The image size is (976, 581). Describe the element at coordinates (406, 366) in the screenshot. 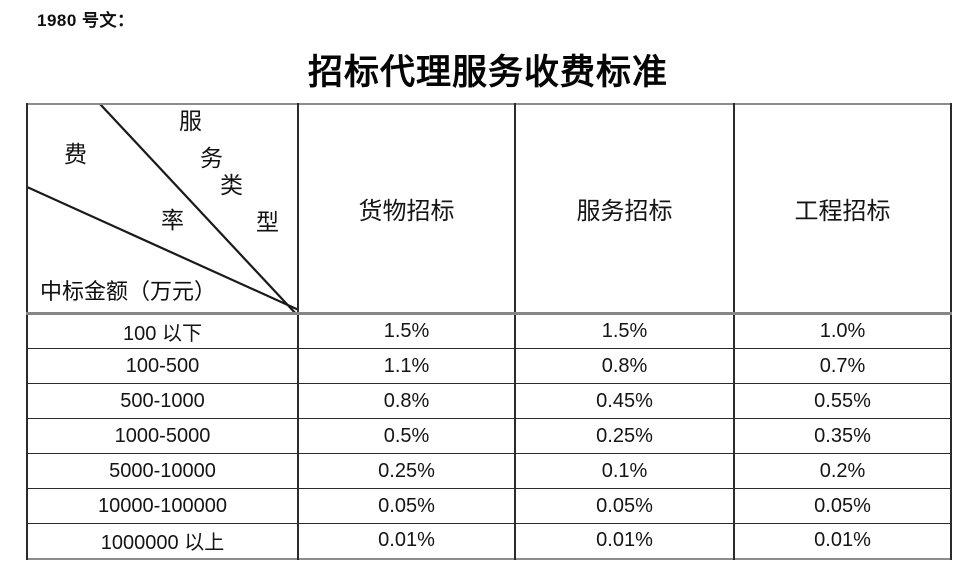

I see `rate-cell: 1.1%` at that location.